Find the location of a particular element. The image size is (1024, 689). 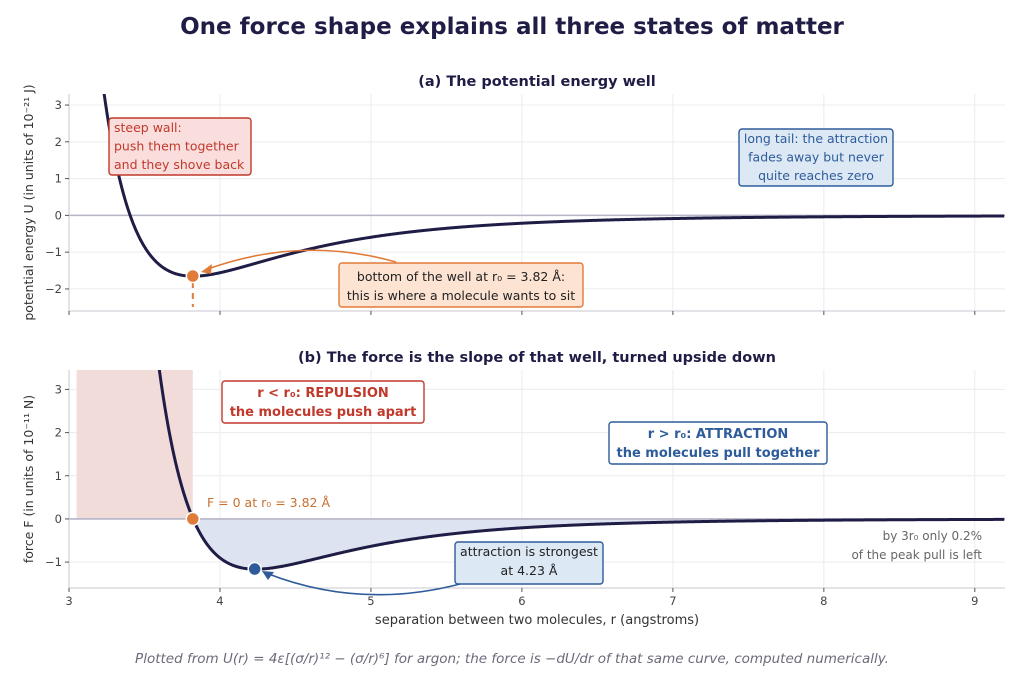

x-tick-label: 7 is located at coordinates (672, 601).